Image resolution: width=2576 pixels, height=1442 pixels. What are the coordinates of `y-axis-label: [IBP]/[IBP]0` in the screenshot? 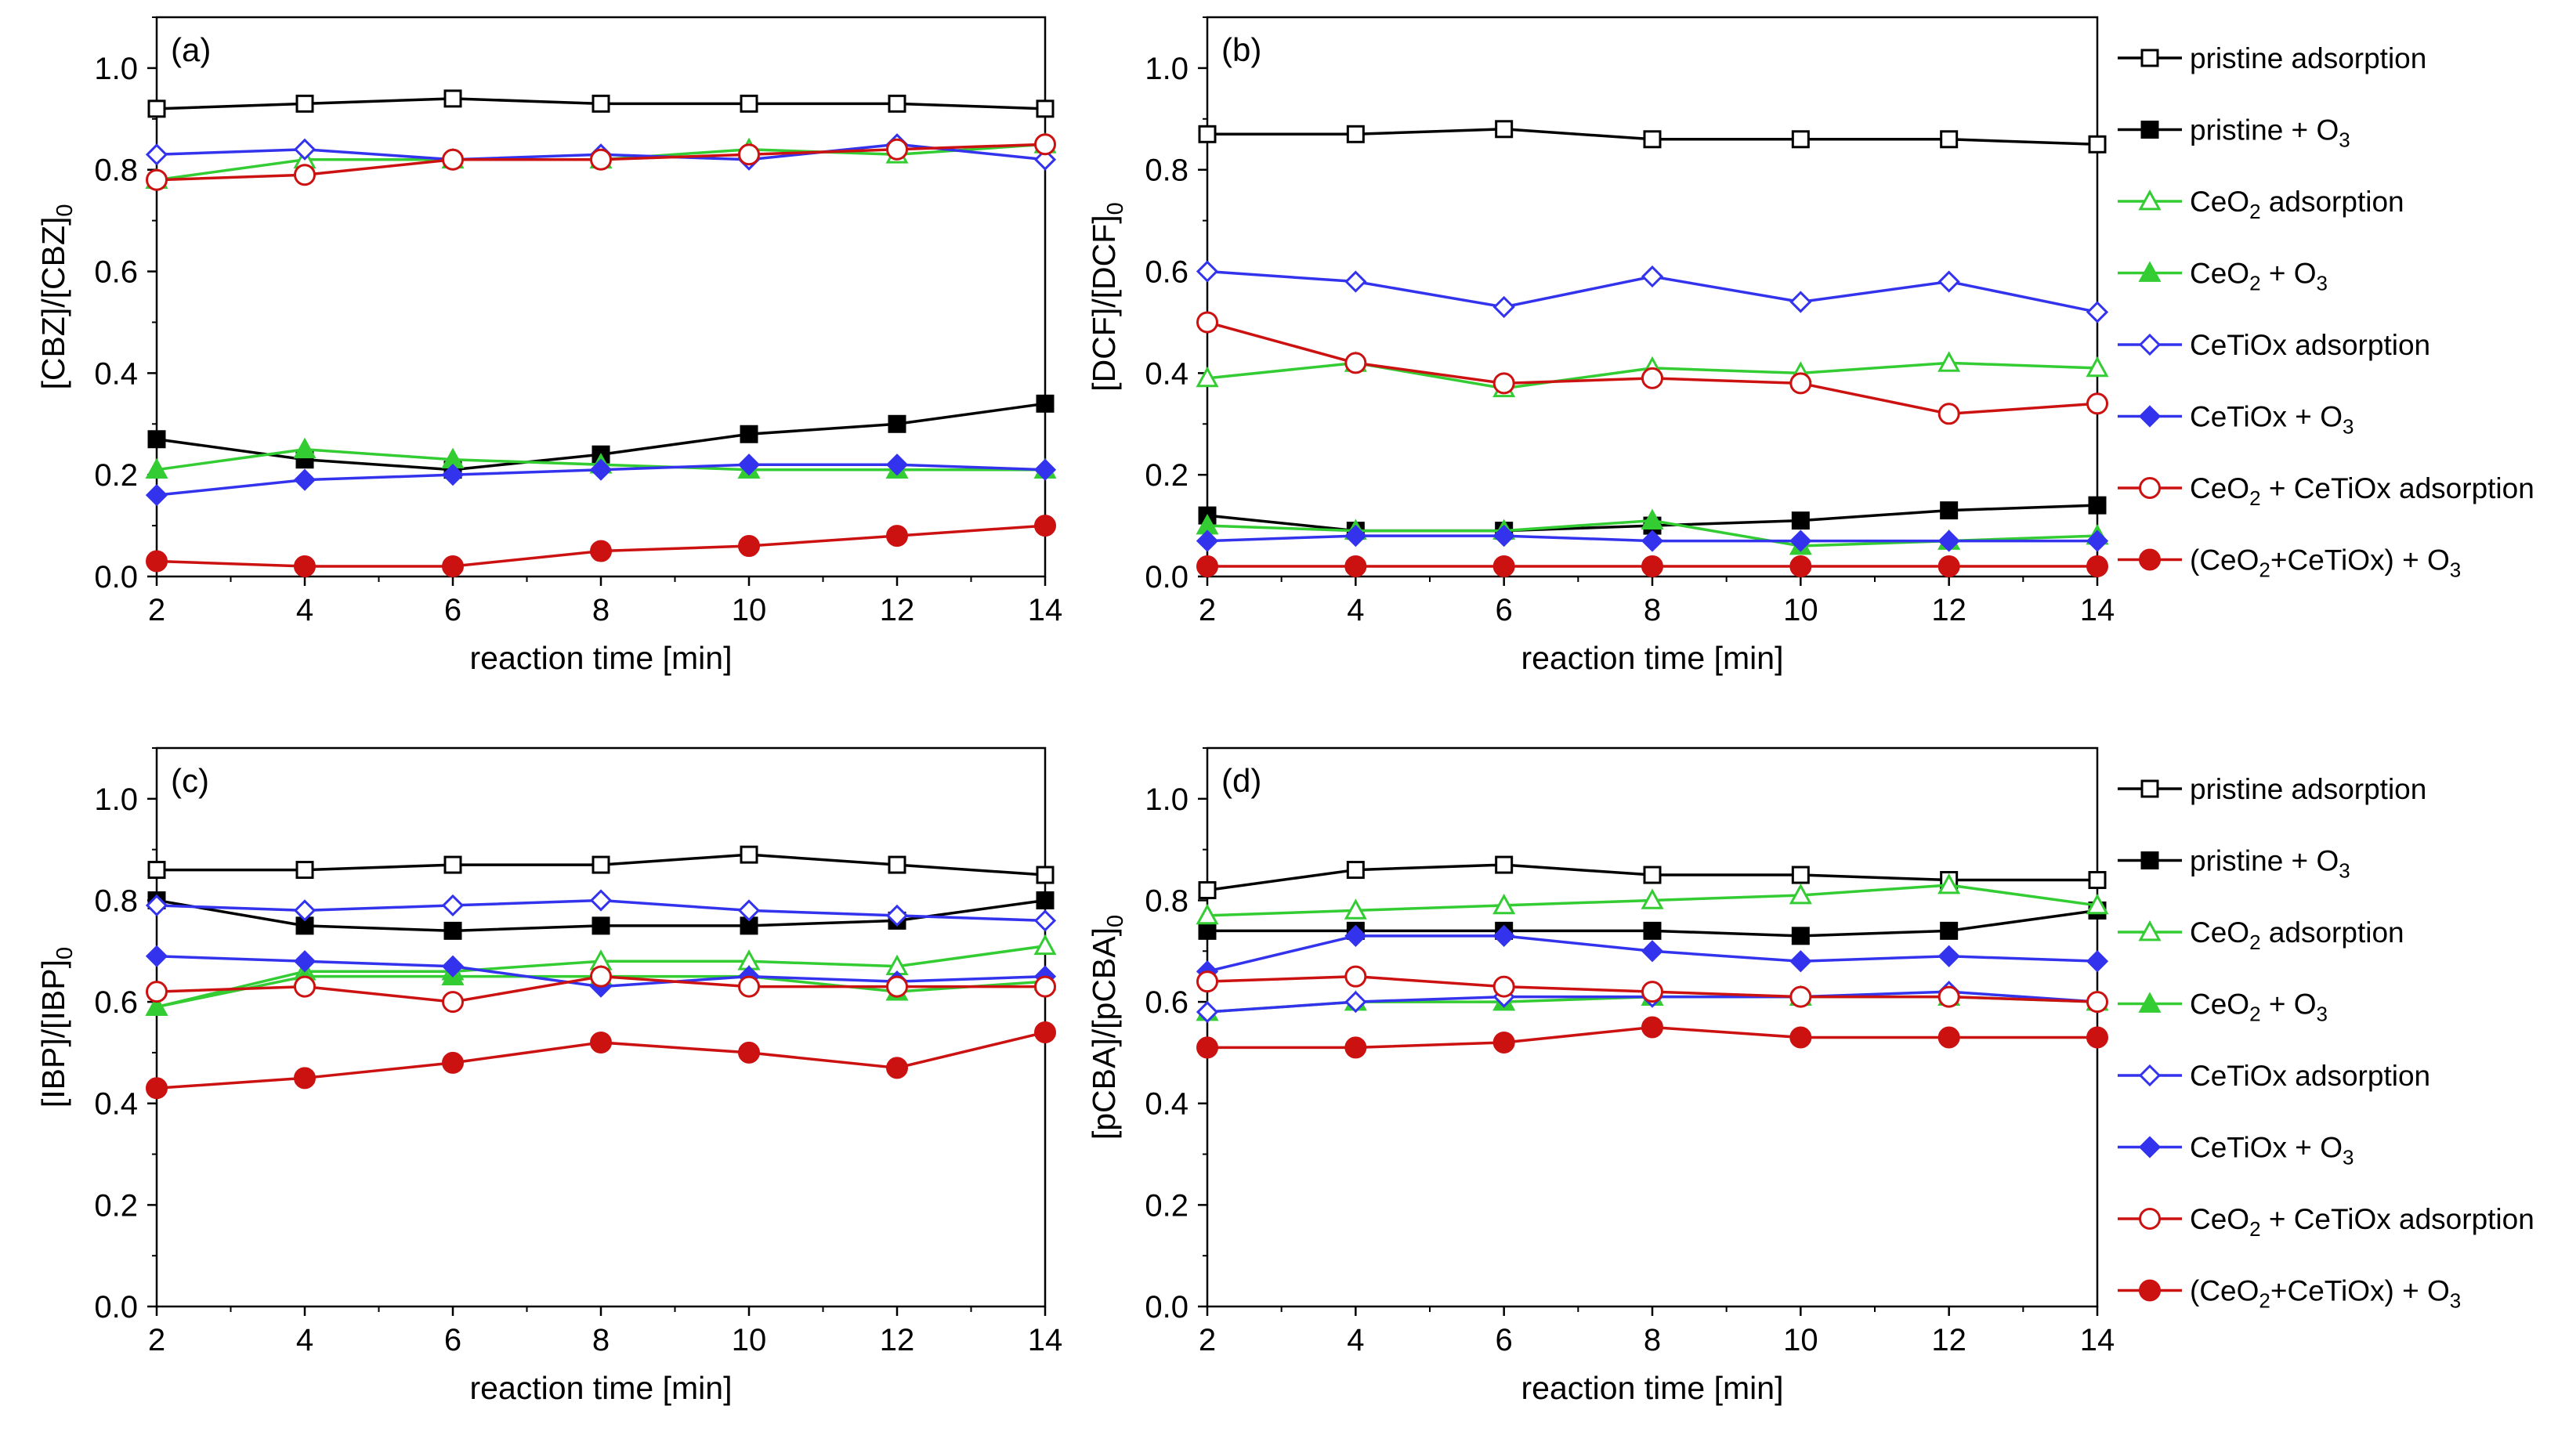 It's located at (56, 1027).